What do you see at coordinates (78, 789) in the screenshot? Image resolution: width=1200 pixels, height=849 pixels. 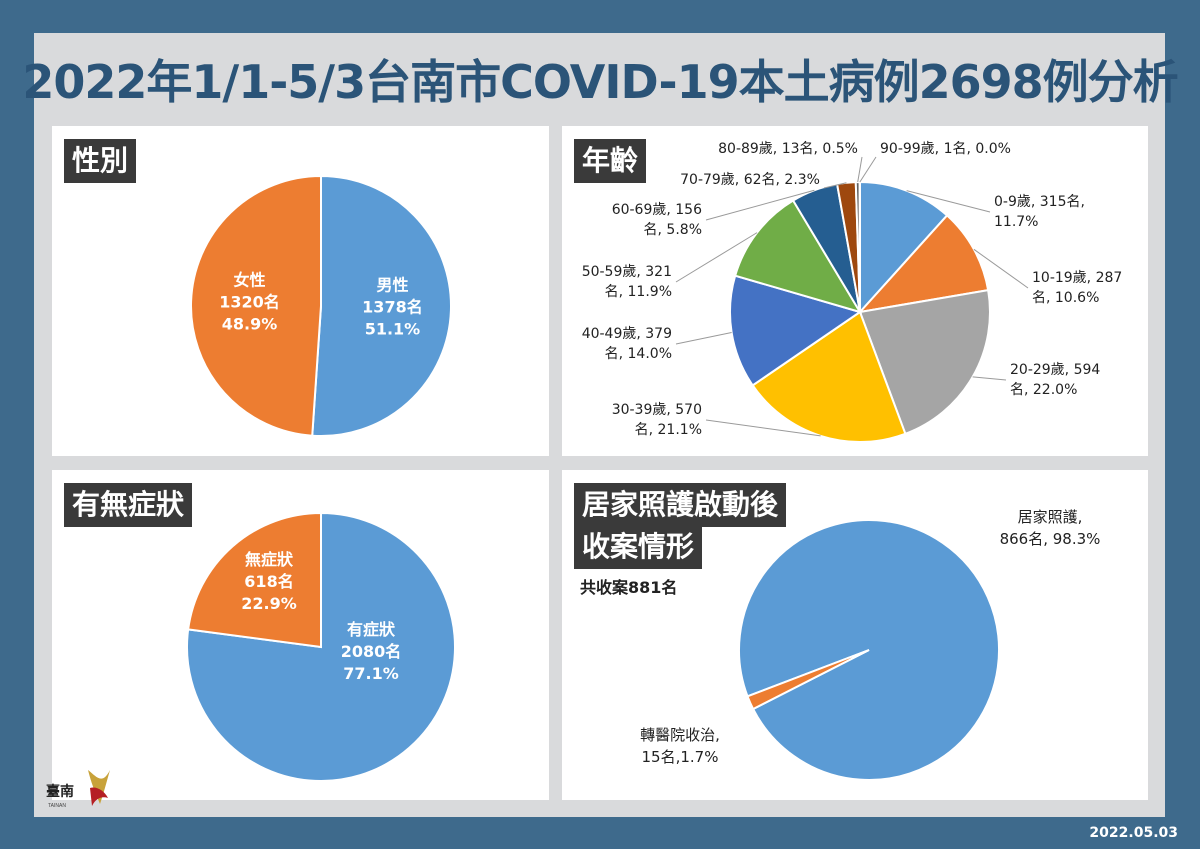 I see `tainan-logo: 臺南 TAINAN` at bounding box center [78, 789].